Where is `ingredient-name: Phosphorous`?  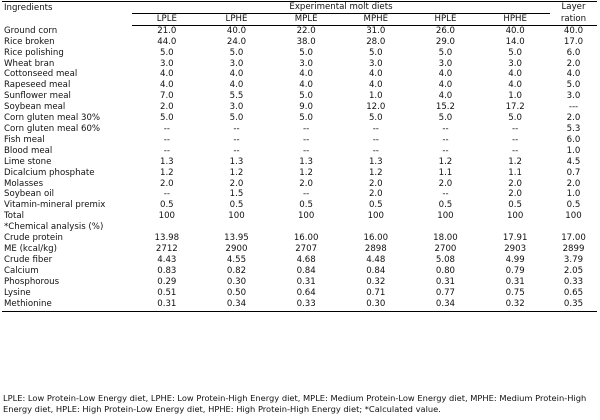 ingredient-name: Phosphorous is located at coordinates (32, 281).